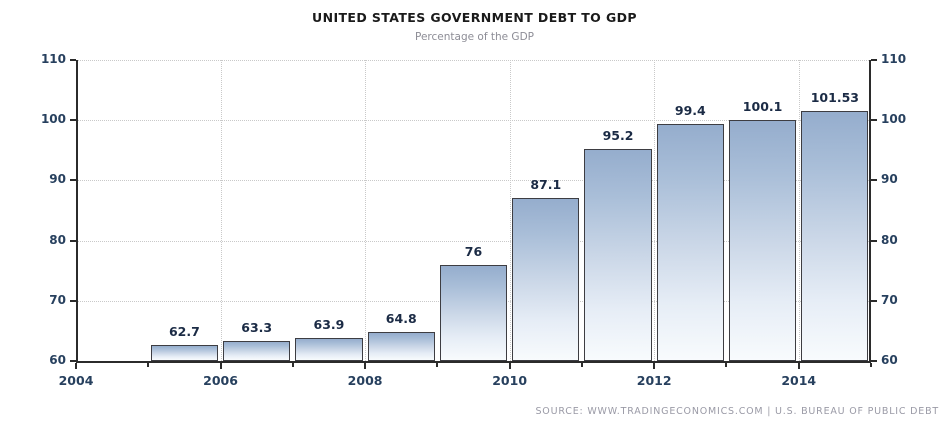  What do you see at coordinates (184, 331) in the screenshot?
I see `bar-value-label: 62.7` at bounding box center [184, 331].